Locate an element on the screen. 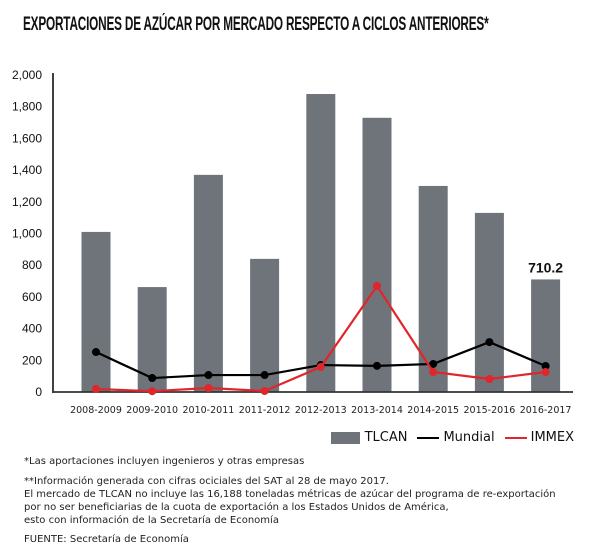 The width and height of the screenshot is (600, 555). x-tick-label: 2015-2016 is located at coordinates (490, 410).